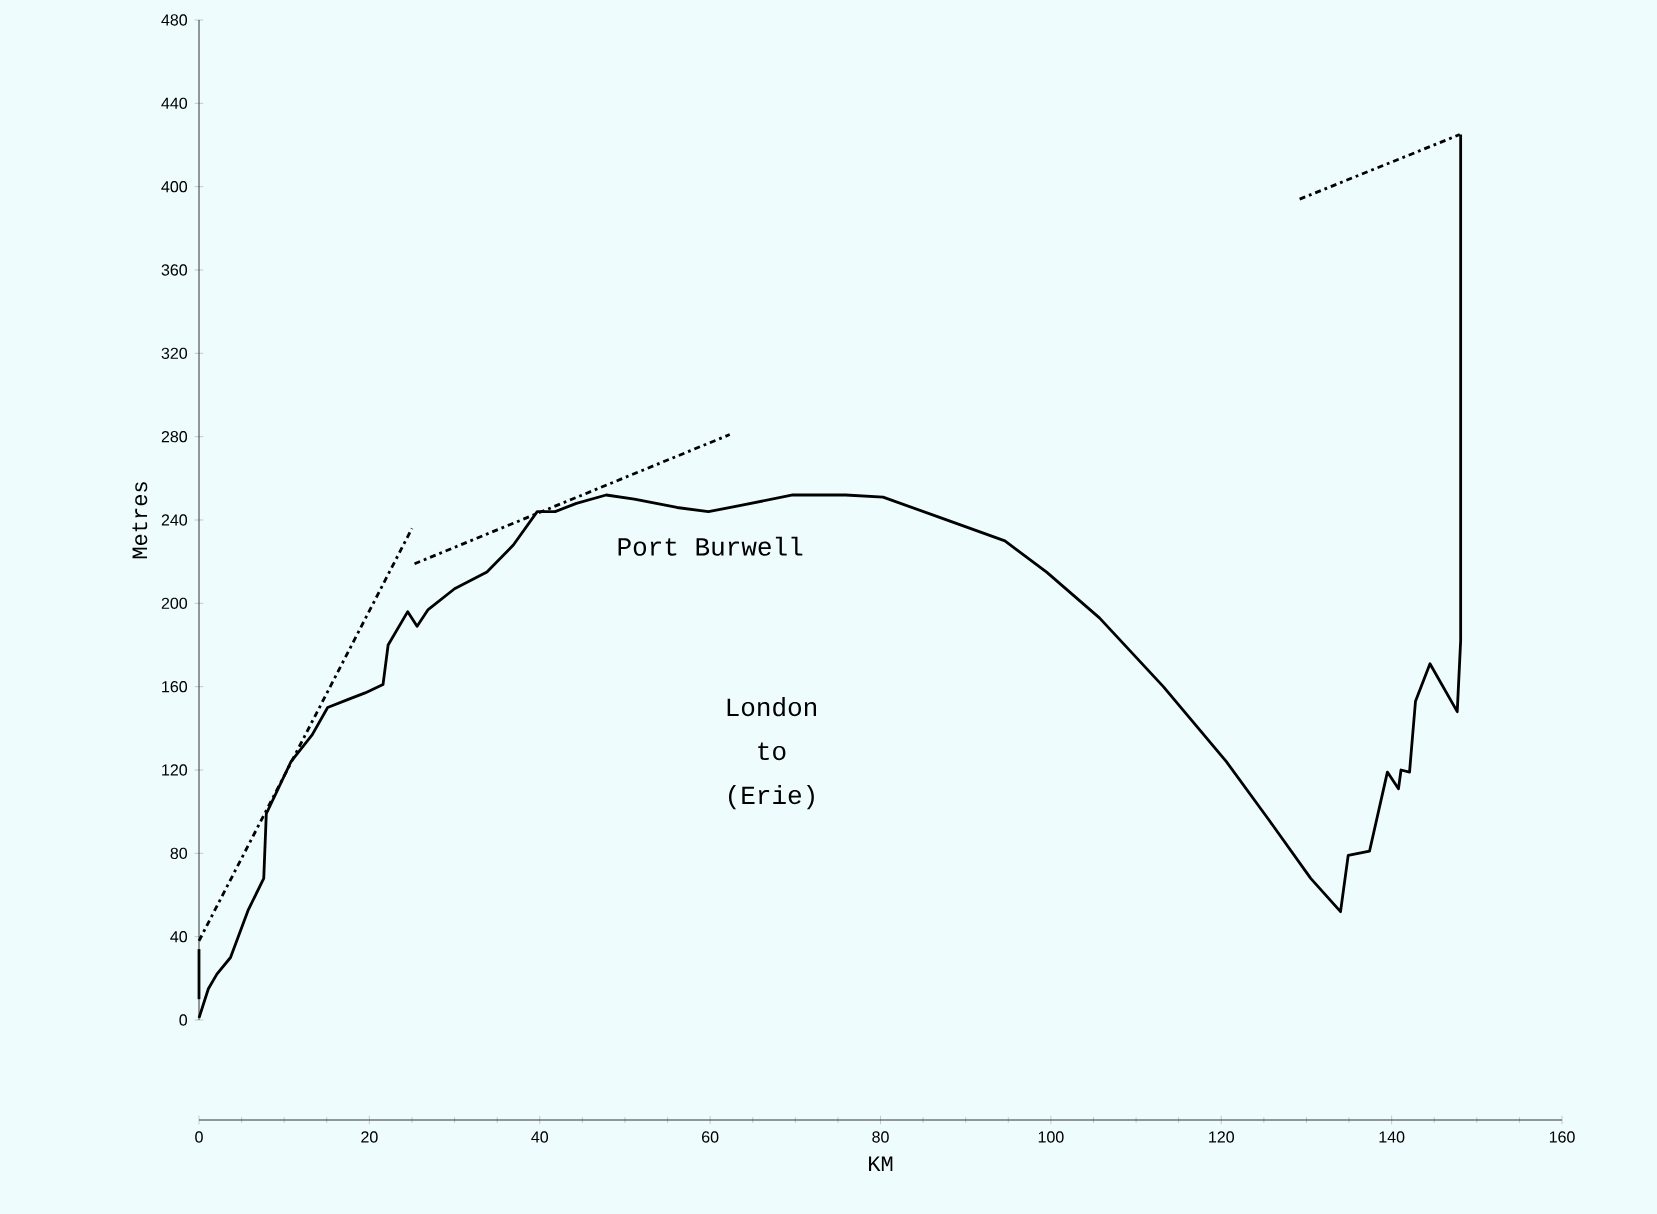  I want to click on x-tick-label: 60, so click(710, 1137).